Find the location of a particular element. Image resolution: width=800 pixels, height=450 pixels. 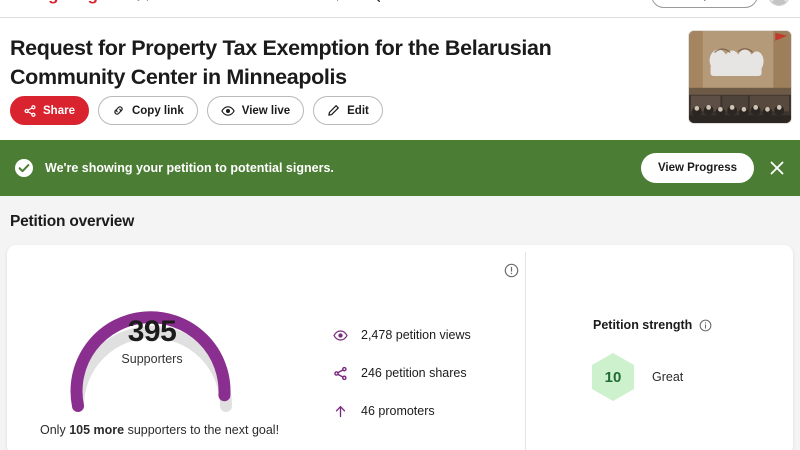

petition-strength-body: 10 Great is located at coordinates (636, 377).